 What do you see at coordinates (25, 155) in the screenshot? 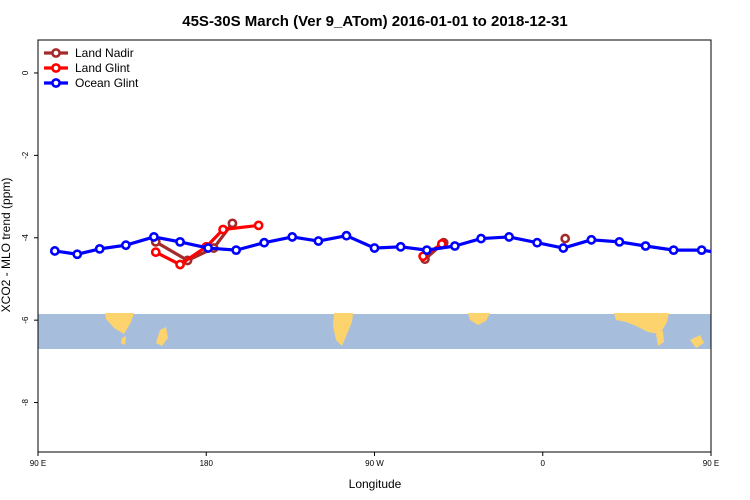
I see `y-tick-label: -2` at bounding box center [25, 155].